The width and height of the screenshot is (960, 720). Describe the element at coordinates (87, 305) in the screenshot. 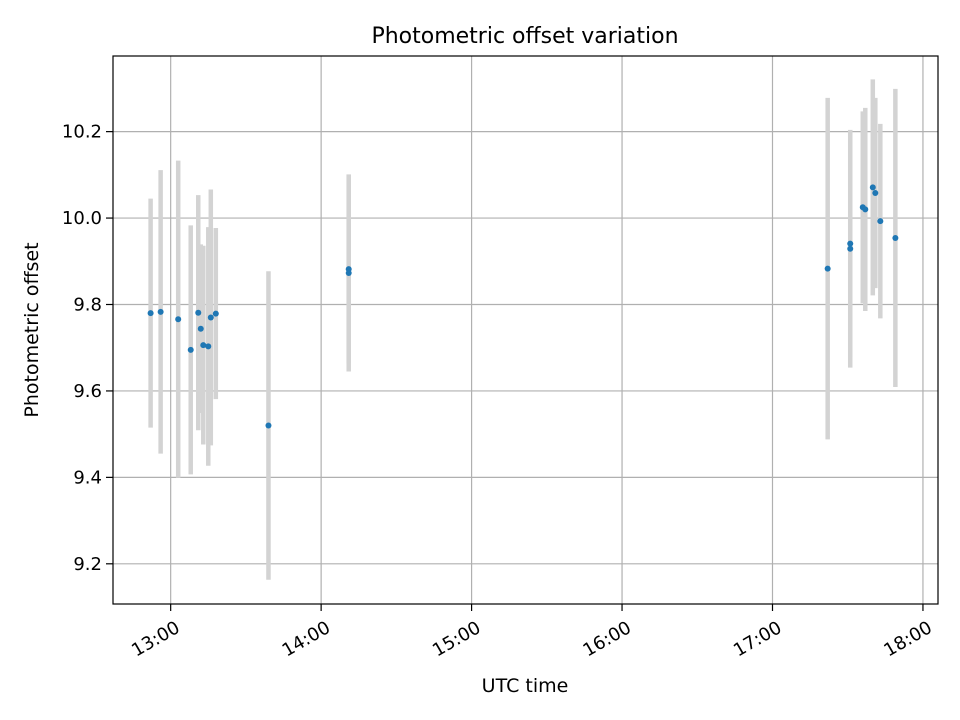

I see `y-tick-label: 9.8` at that location.